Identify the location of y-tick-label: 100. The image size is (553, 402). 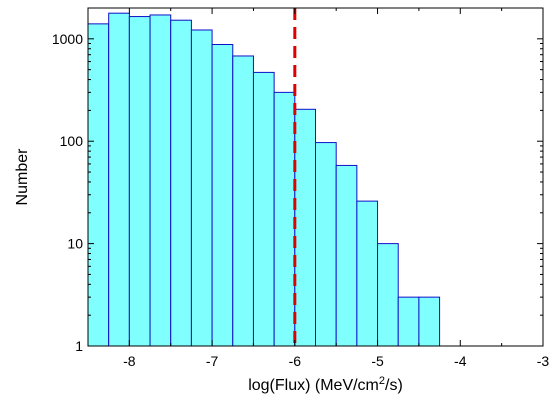
(72, 141).